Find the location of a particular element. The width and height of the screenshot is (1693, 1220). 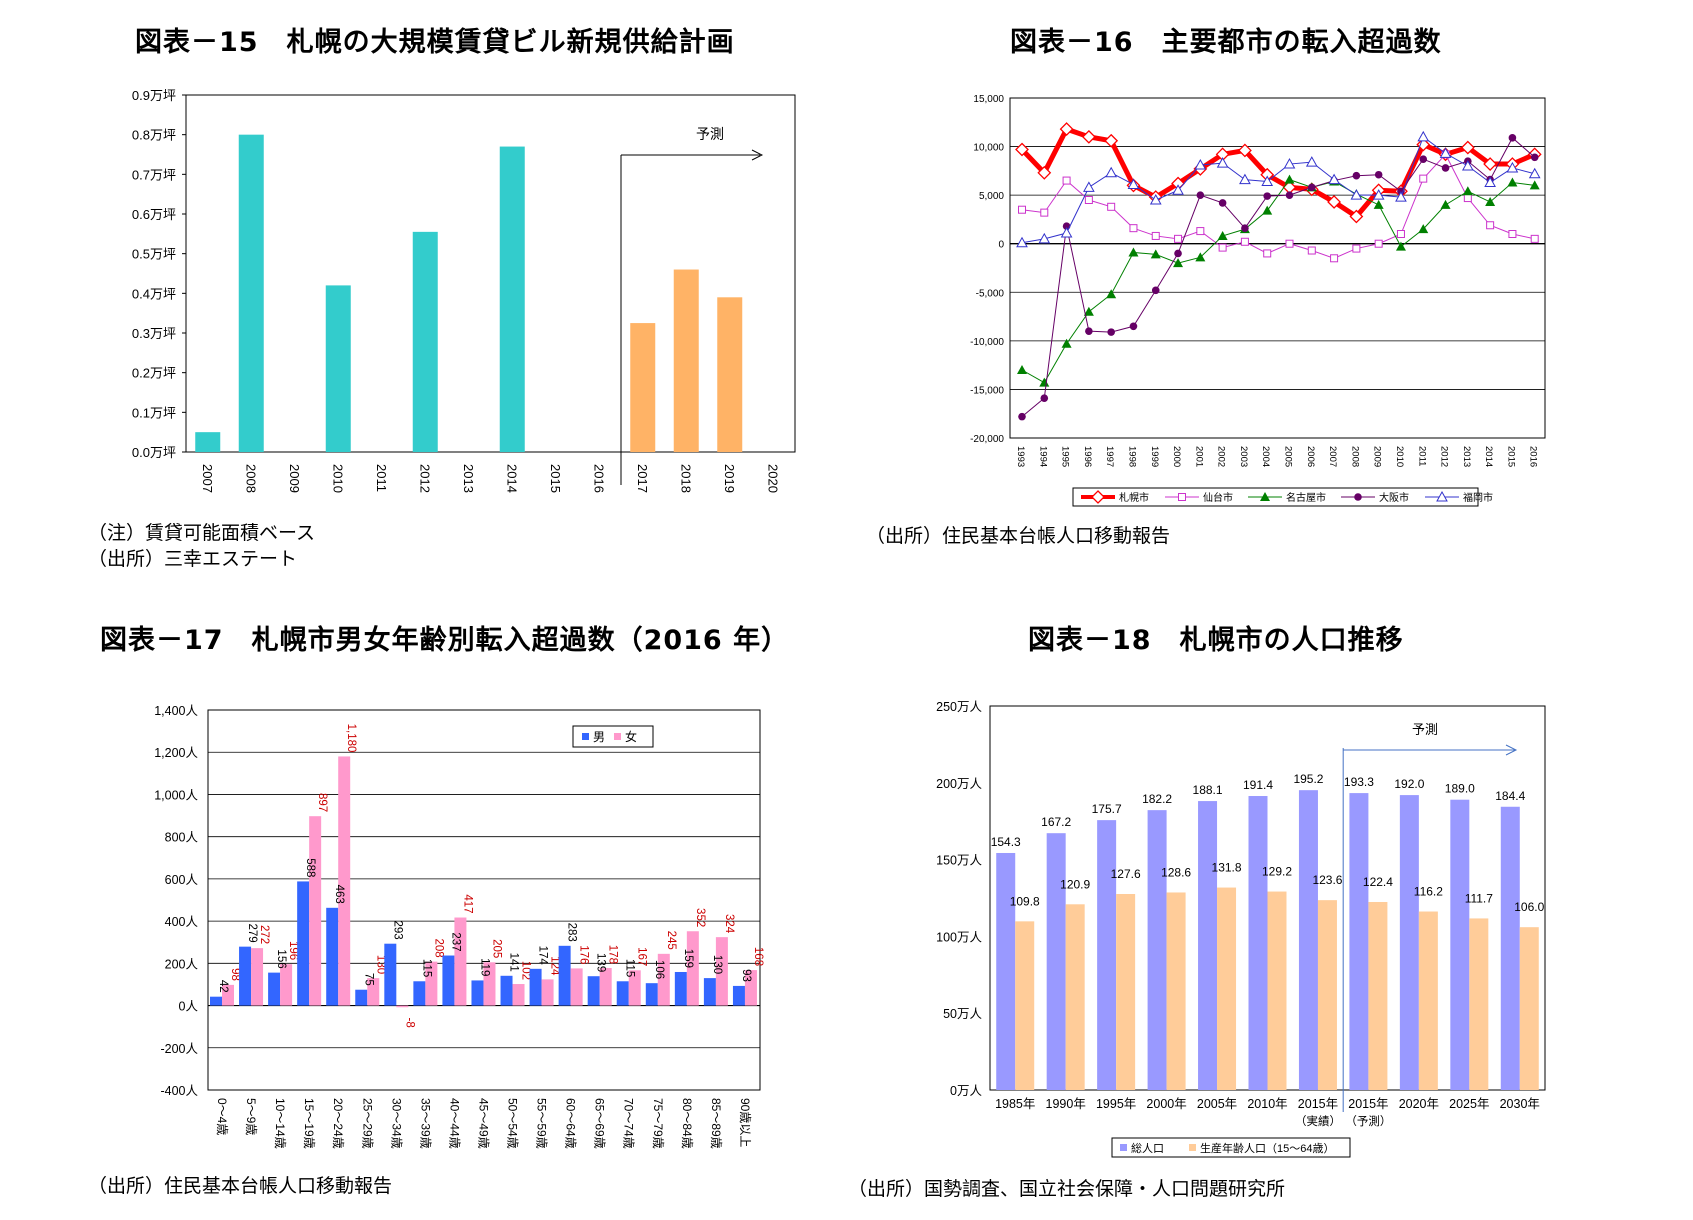

fig15-xtick-label: 2020 is located at coordinates (772, 478).